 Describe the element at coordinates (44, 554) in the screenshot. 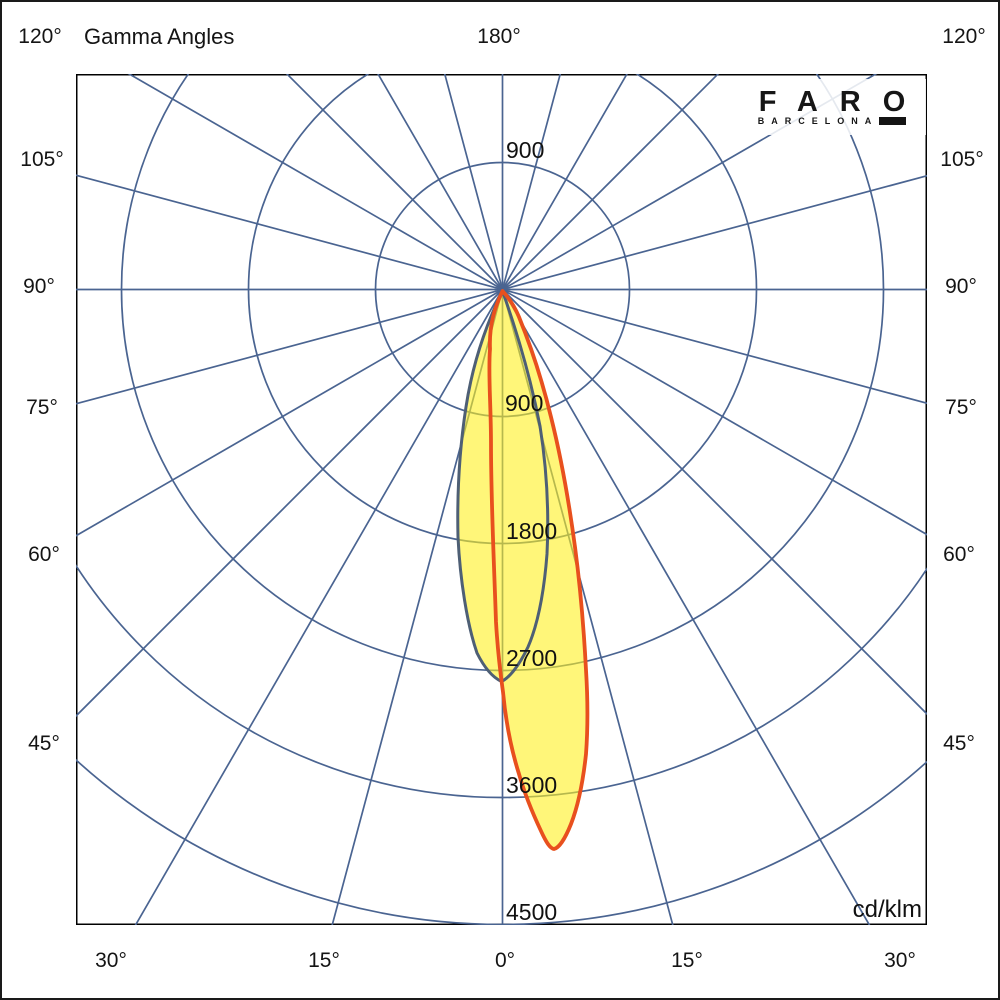

I see `angle-label-left-60: 60°` at that location.